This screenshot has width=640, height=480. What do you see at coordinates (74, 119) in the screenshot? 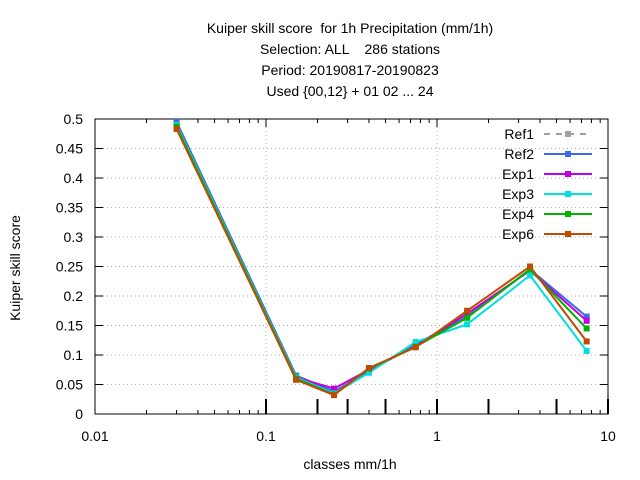
I see `y-tick-label: 0.5` at bounding box center [74, 119].